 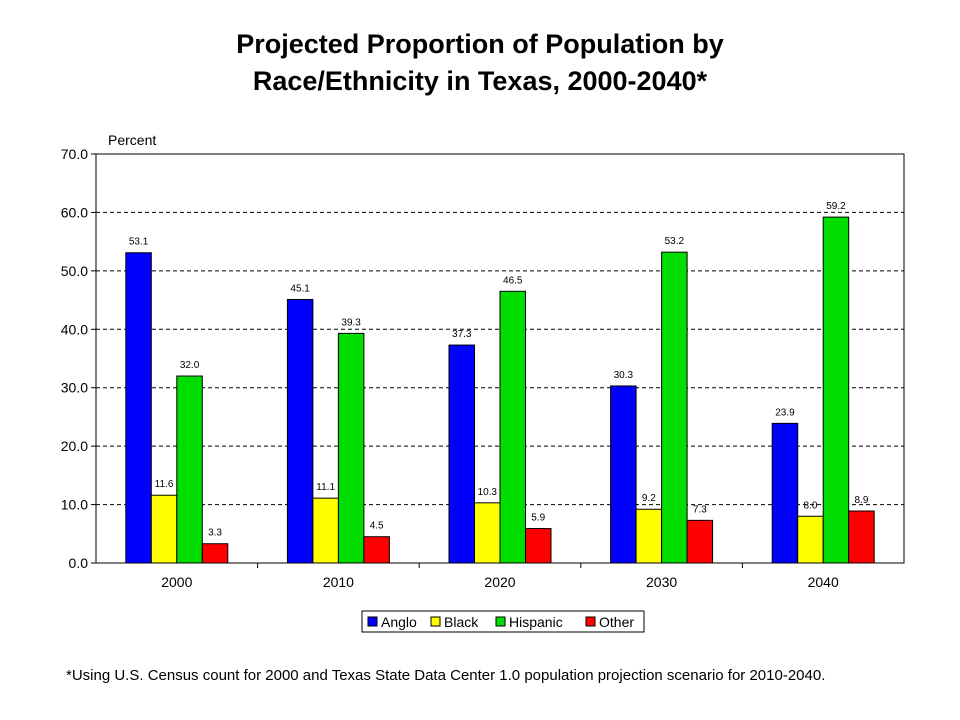 What do you see at coordinates (538, 546) in the screenshot?
I see `bar-other-2020` at bounding box center [538, 546].